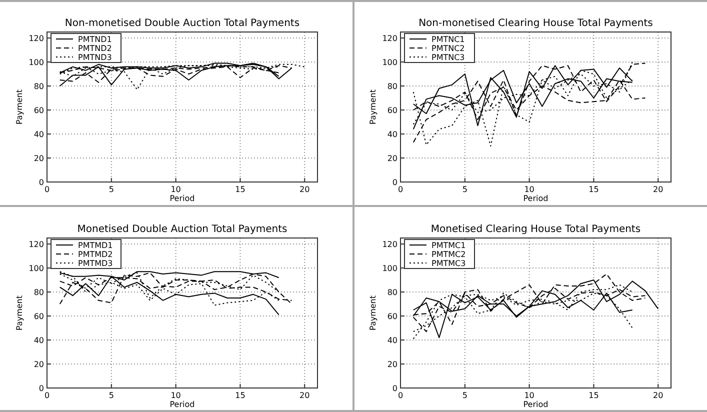  I want to click on legend-label: PMTNC1, so click(448, 39).